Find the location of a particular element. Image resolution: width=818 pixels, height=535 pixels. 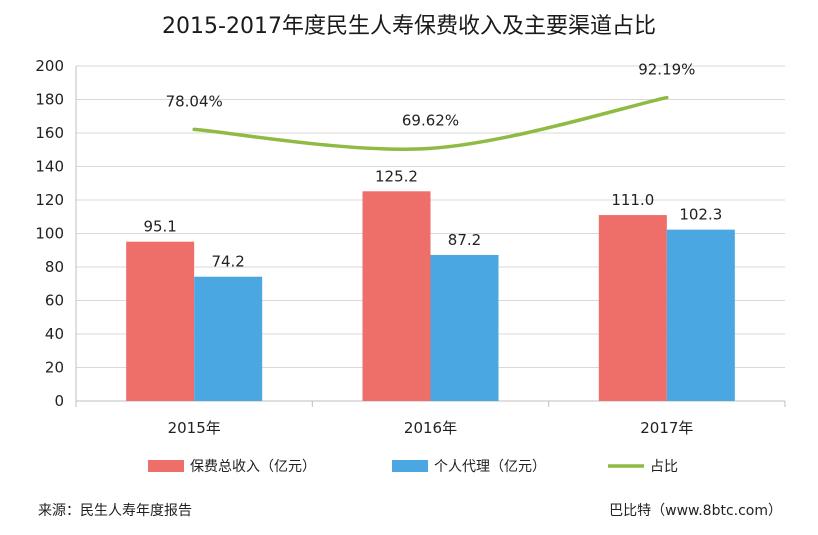

legend-label: 保费总收入（亿元） is located at coordinates (253, 467).